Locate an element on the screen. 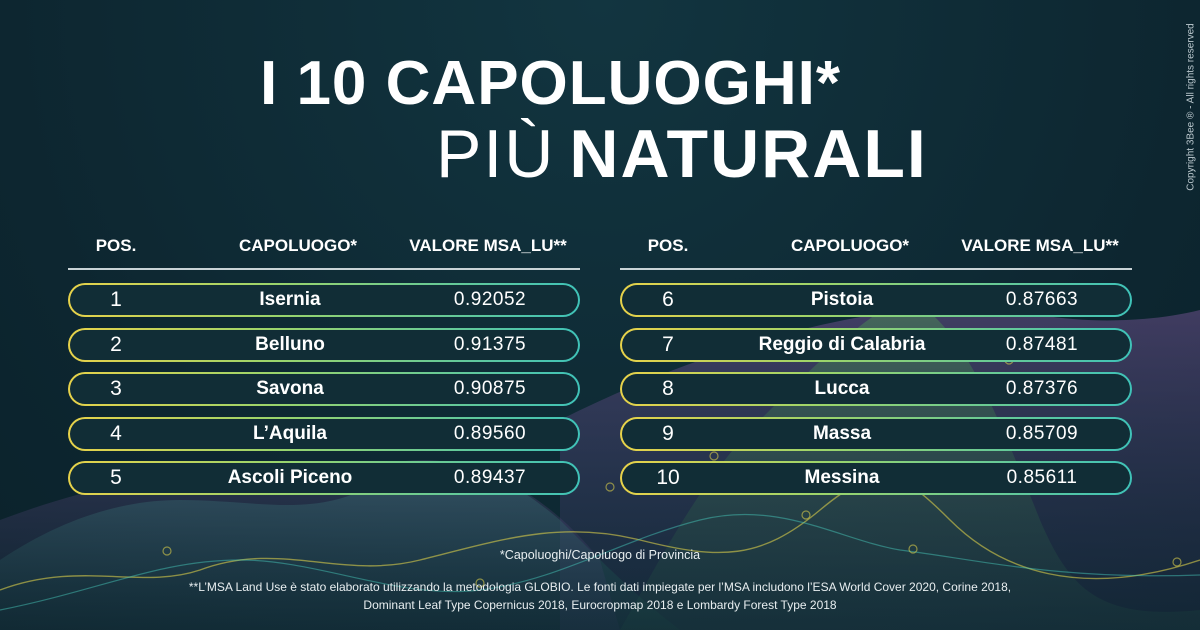 The width and height of the screenshot is (1200, 630). row-value: 0.89437 is located at coordinates (490, 478).